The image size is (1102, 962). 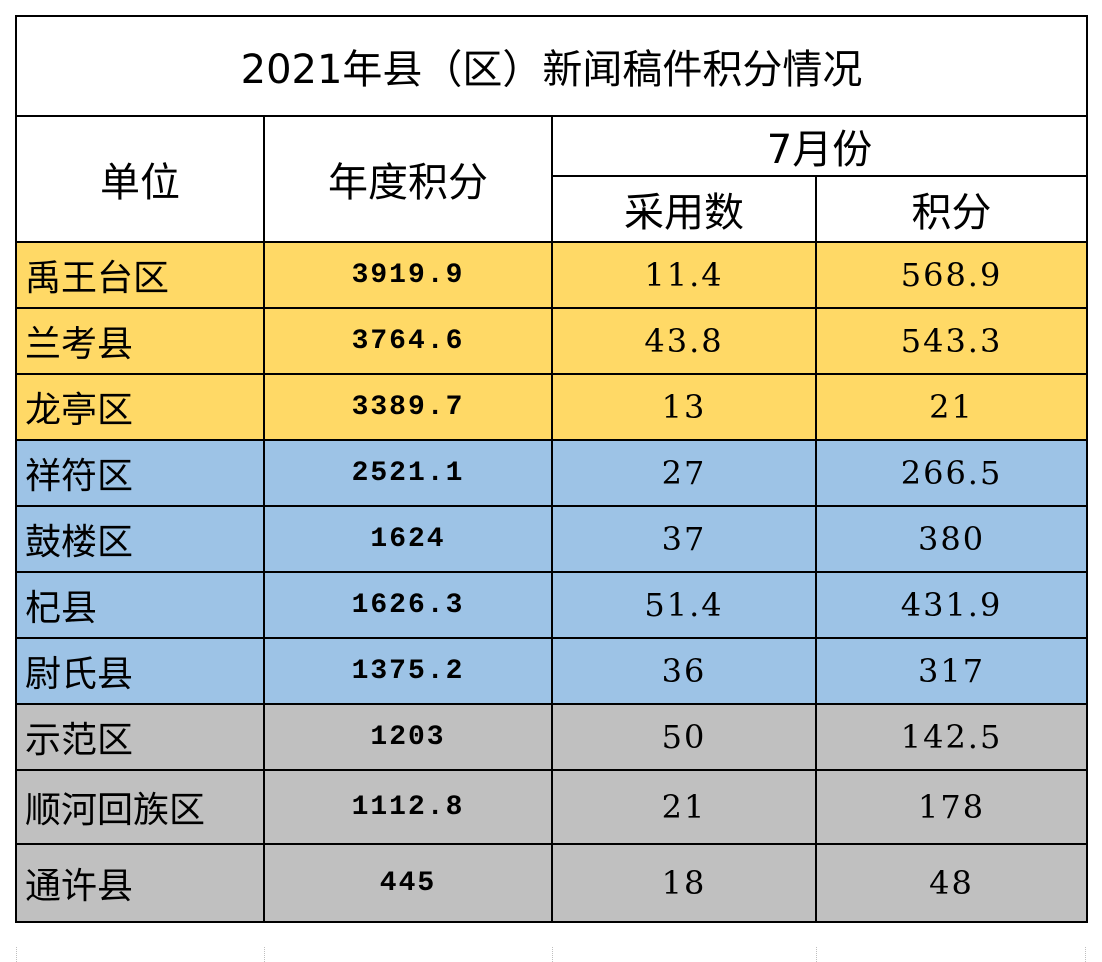 I want to click on cell-points: 266.5, so click(x=951, y=473).